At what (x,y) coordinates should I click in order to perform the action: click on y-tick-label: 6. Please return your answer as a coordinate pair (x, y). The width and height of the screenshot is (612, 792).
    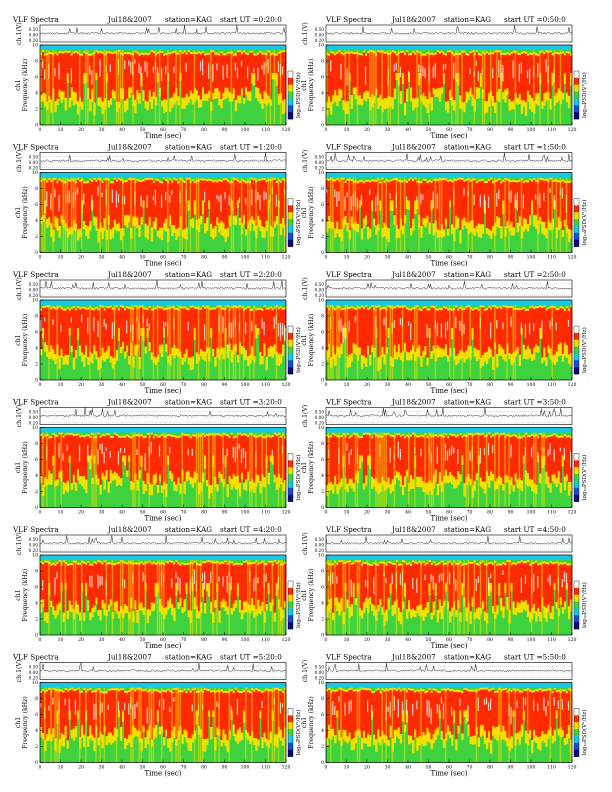
    Looking at the image, I should click on (322, 588).